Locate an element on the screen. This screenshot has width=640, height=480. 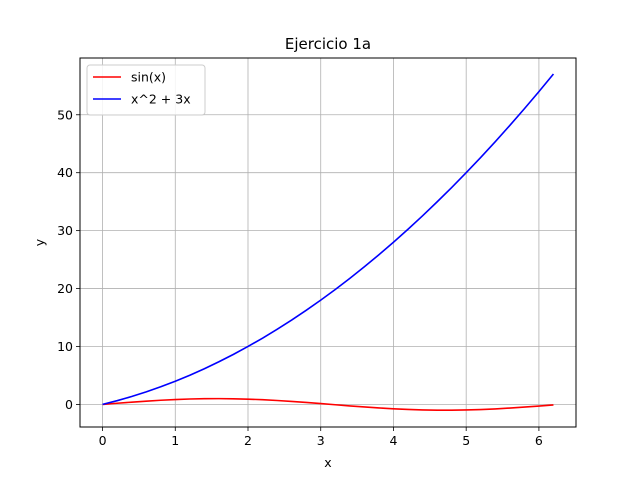
x-tick-label: 4 is located at coordinates (393, 440).